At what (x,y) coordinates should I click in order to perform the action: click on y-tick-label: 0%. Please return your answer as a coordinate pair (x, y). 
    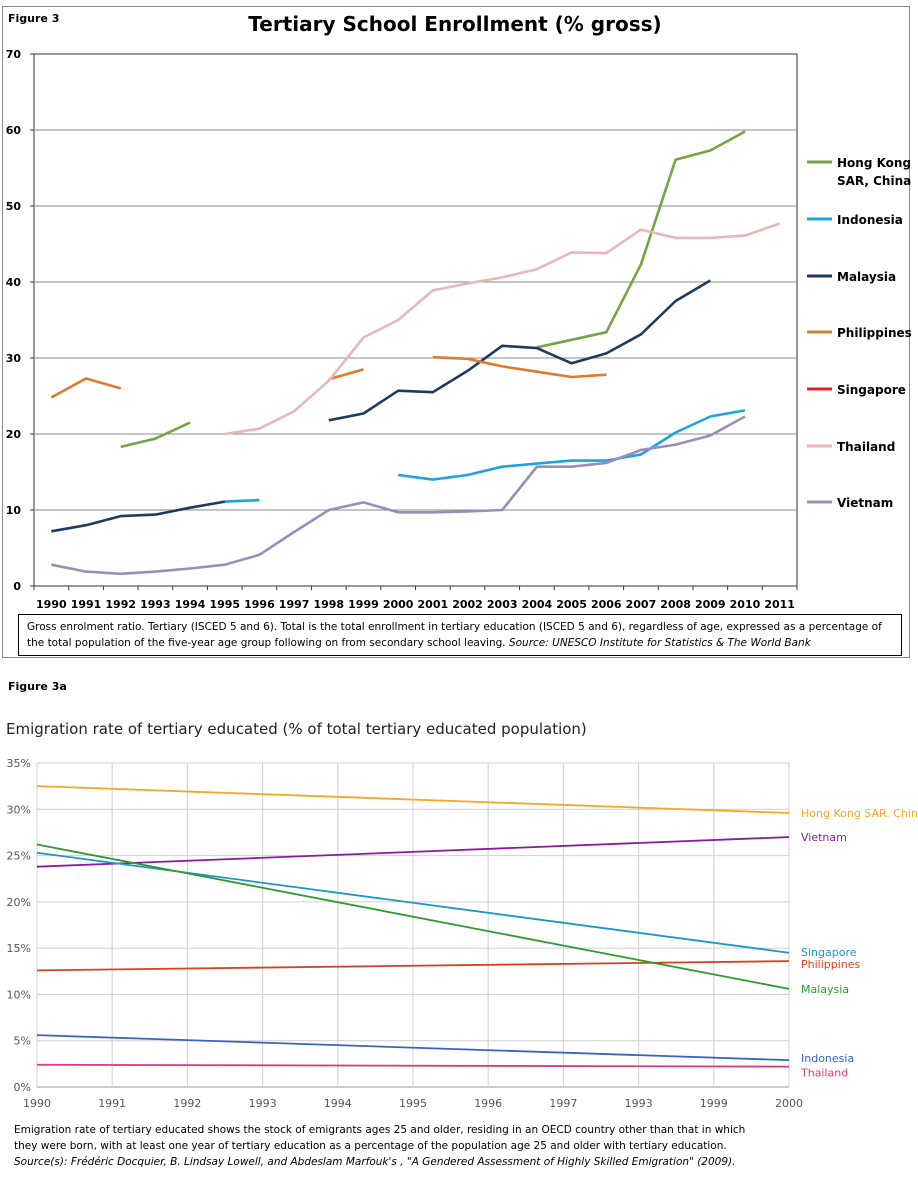
    Looking at the image, I should click on (22, 1087).